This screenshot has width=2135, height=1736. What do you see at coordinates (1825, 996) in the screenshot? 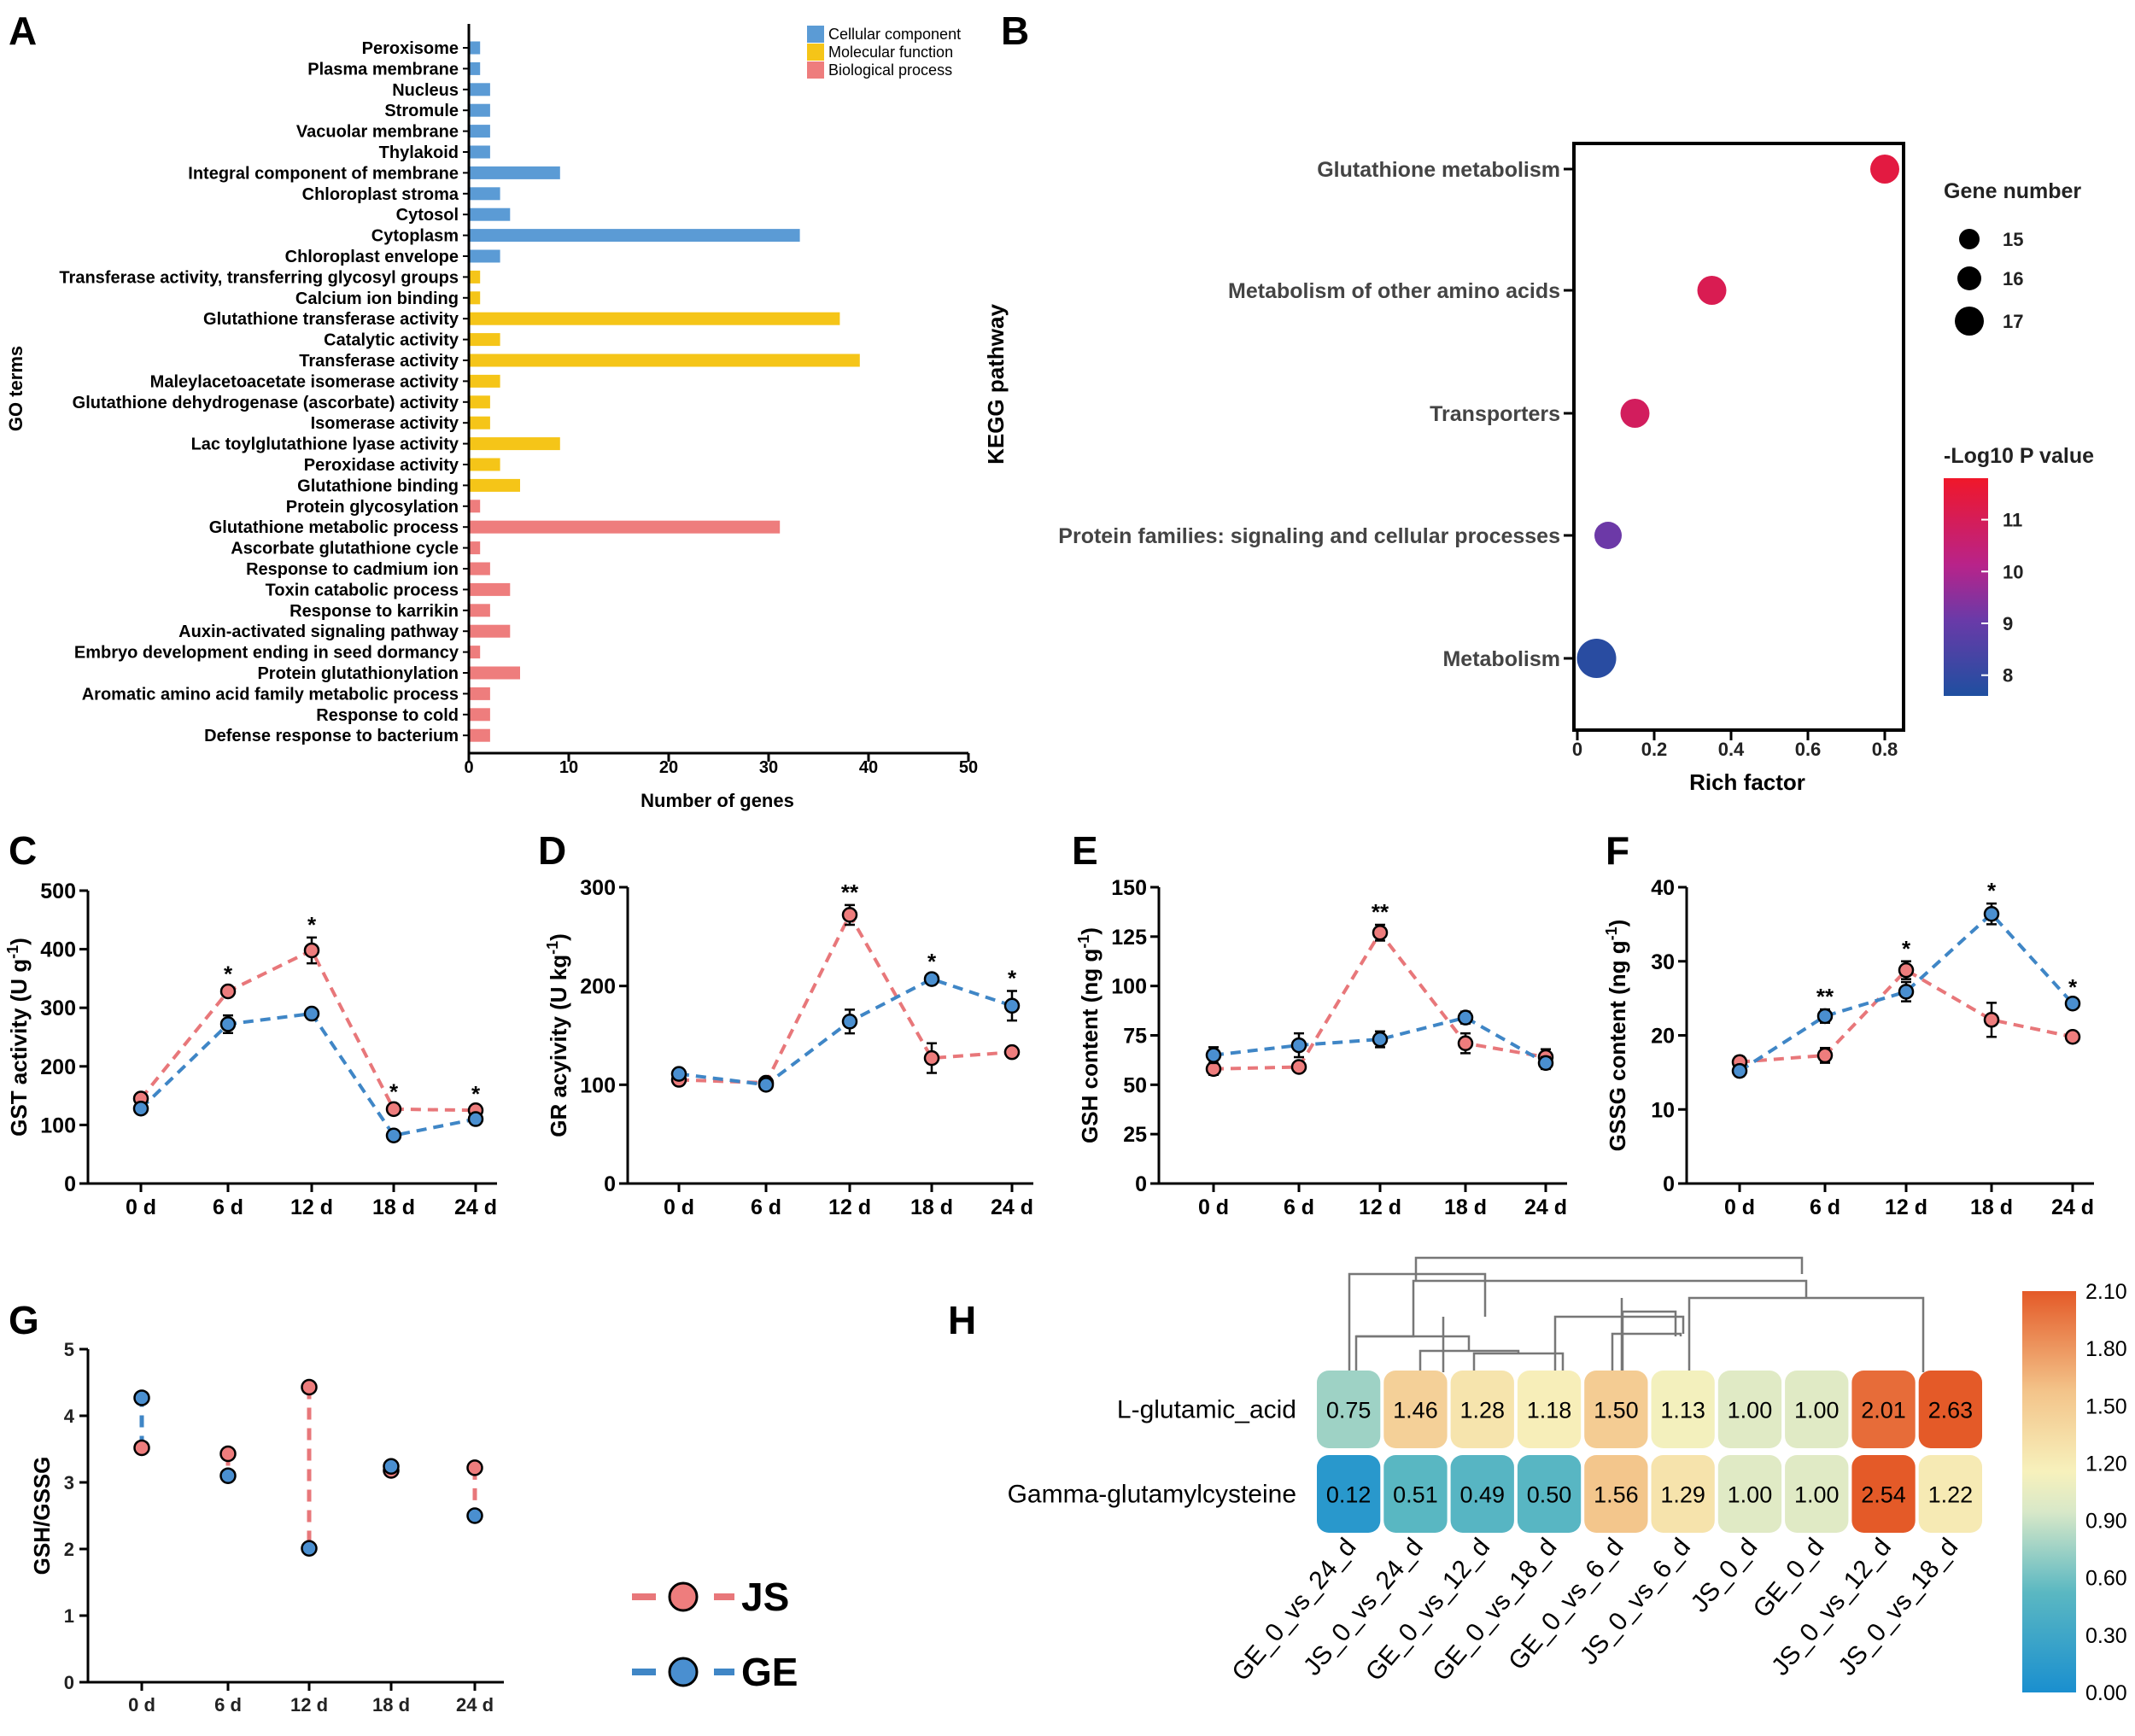
I see `f-significance-1: **` at bounding box center [1825, 996].